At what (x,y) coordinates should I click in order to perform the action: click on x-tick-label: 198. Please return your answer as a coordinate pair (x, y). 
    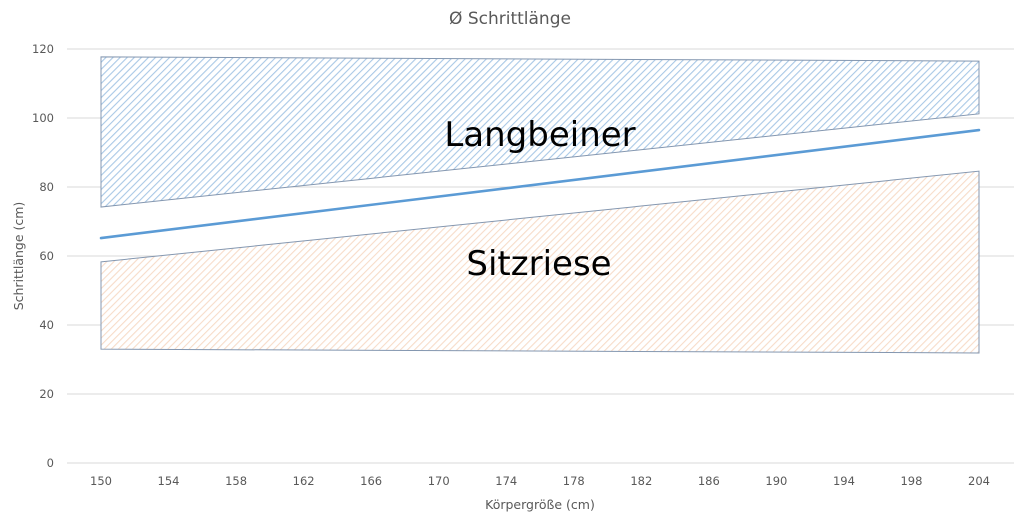
    Looking at the image, I should click on (911, 481).